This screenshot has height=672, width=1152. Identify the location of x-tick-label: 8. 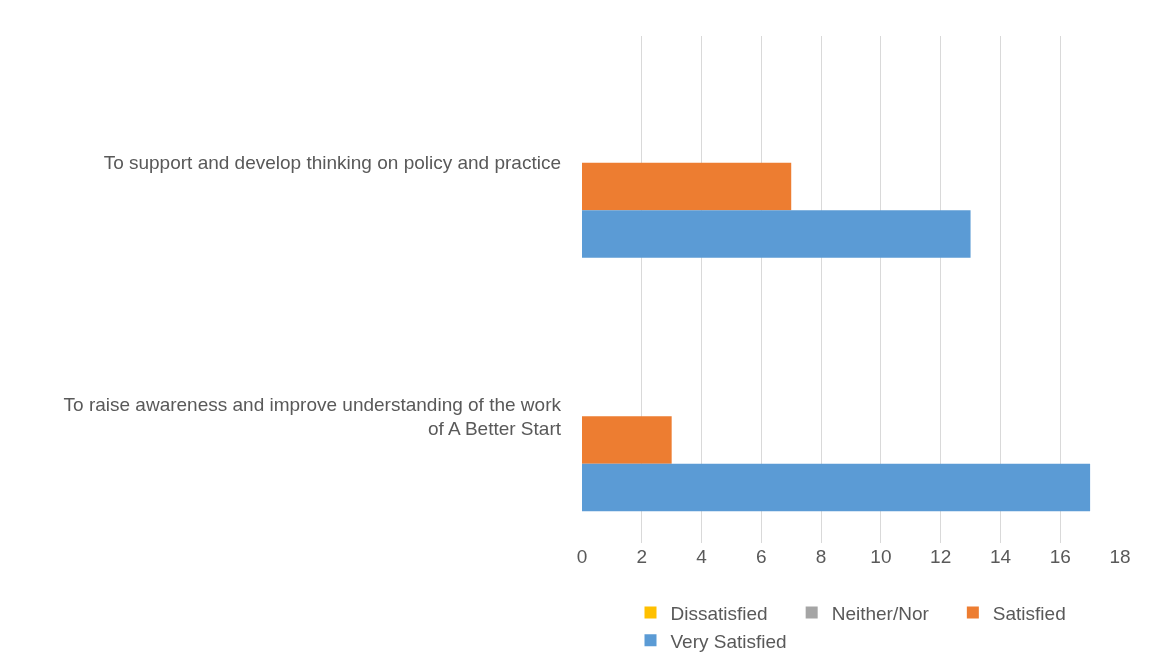
(821, 556).